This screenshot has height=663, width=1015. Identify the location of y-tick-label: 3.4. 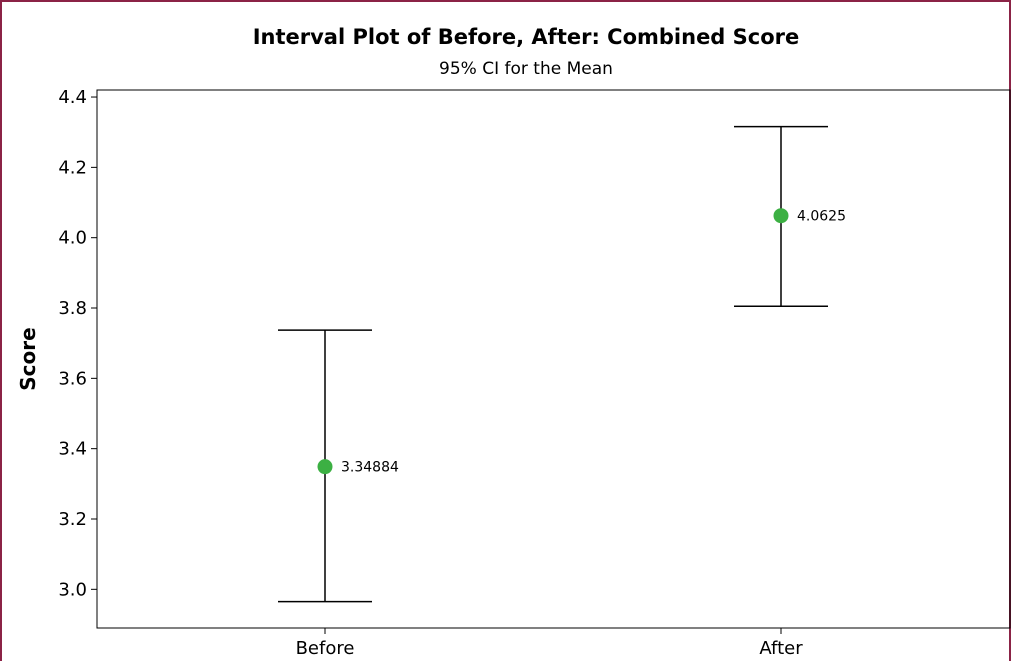
(72, 449).